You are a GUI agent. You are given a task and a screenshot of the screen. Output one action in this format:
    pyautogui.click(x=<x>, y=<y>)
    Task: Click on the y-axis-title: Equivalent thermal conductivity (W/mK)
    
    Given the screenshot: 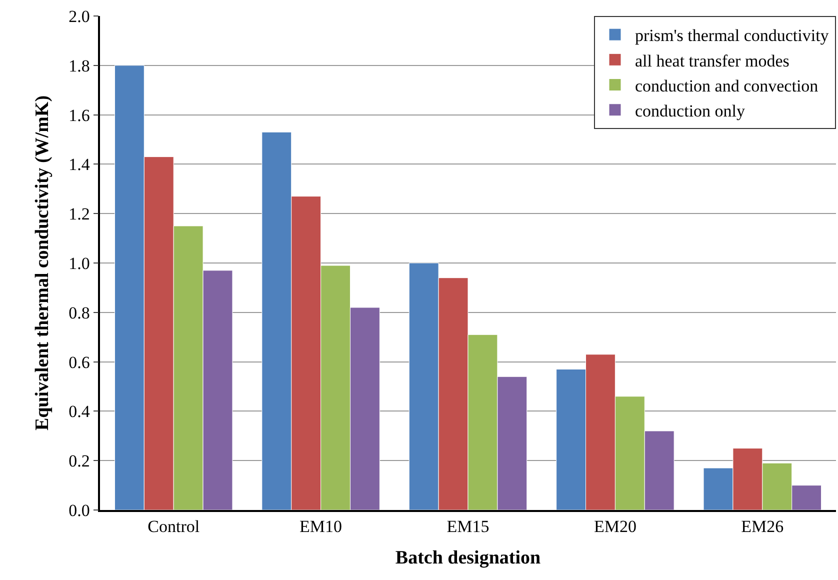 What is the action you would take?
    pyautogui.click(x=42, y=263)
    